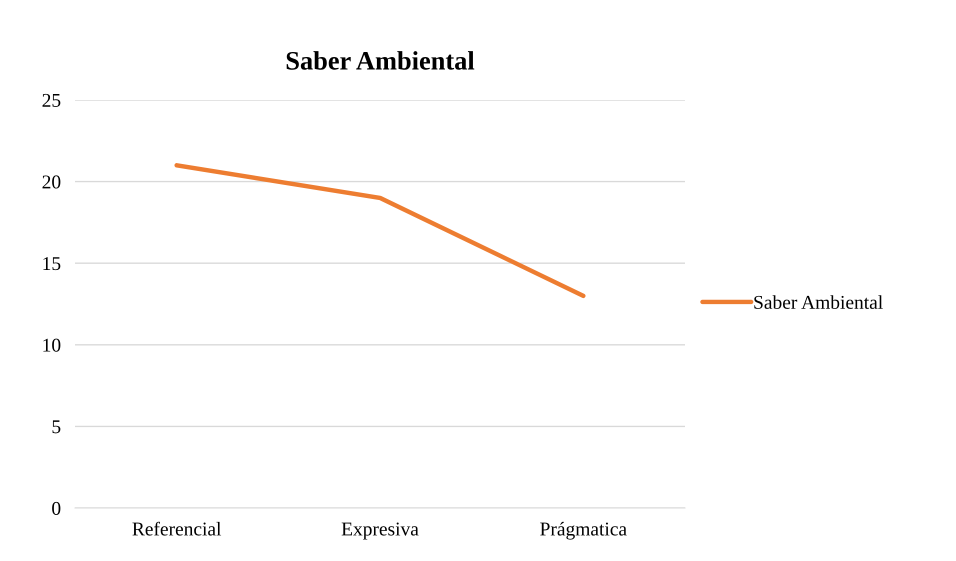 Image resolution: width=956 pixels, height=561 pixels. What do you see at coordinates (51, 100) in the screenshot?
I see `y-tick-label: 25` at bounding box center [51, 100].